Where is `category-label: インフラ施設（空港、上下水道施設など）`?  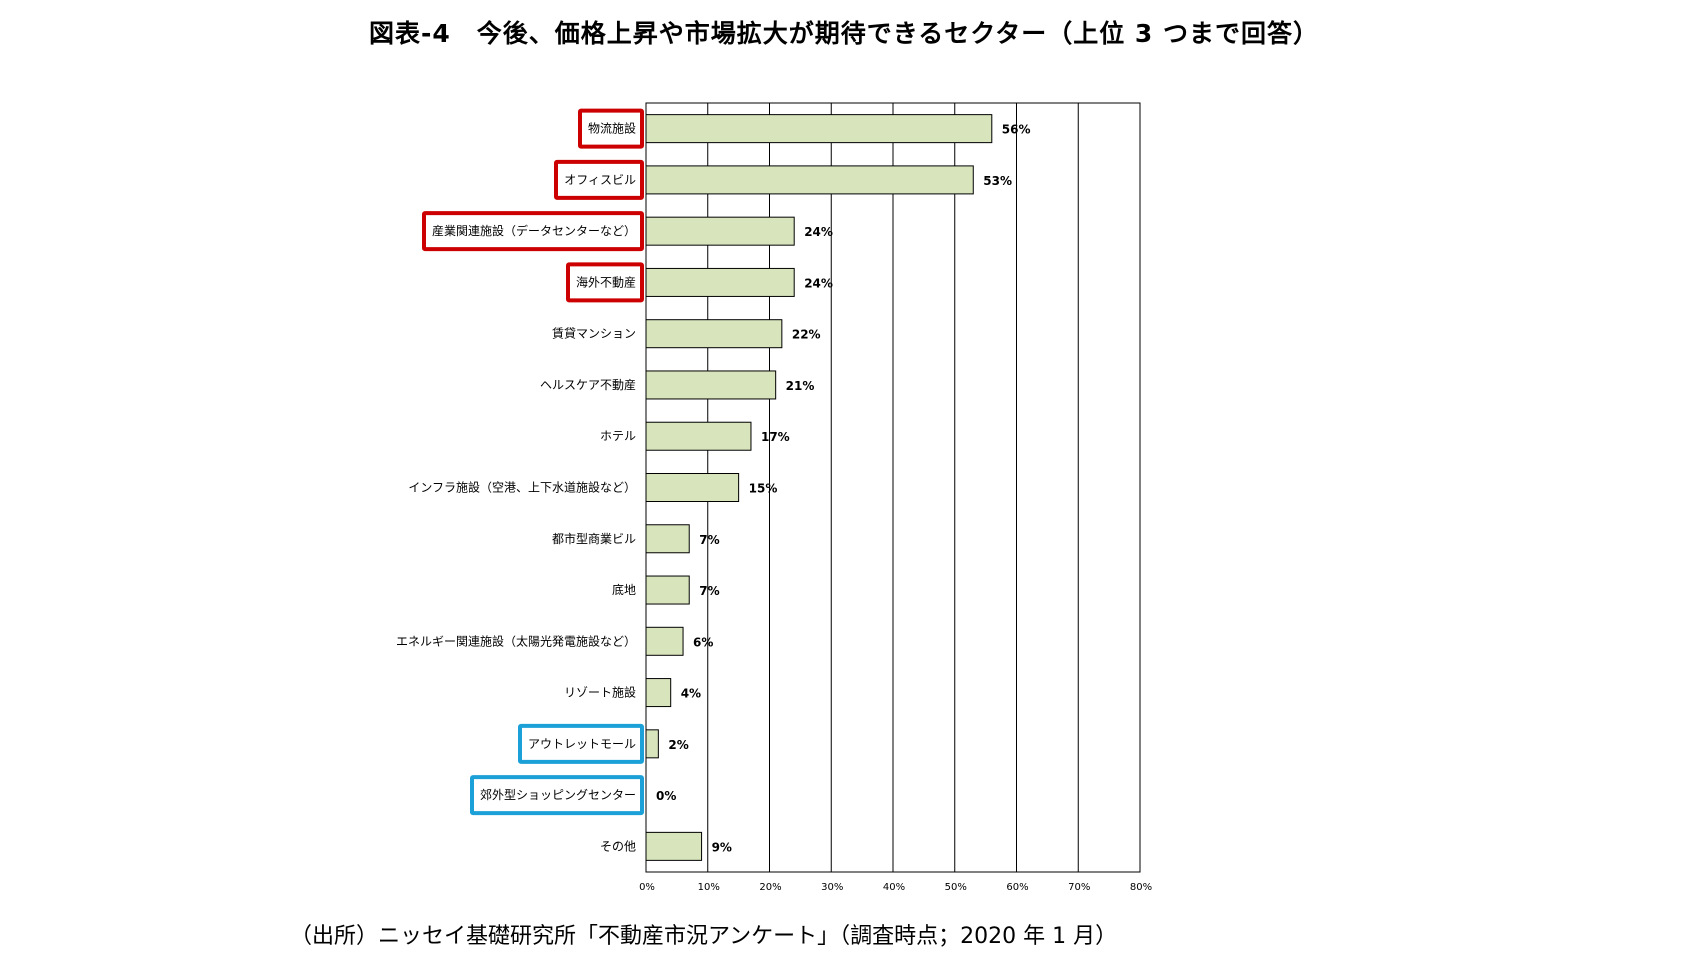 category-label: インフラ施設（空港、上下水道施設など） is located at coordinates (522, 487).